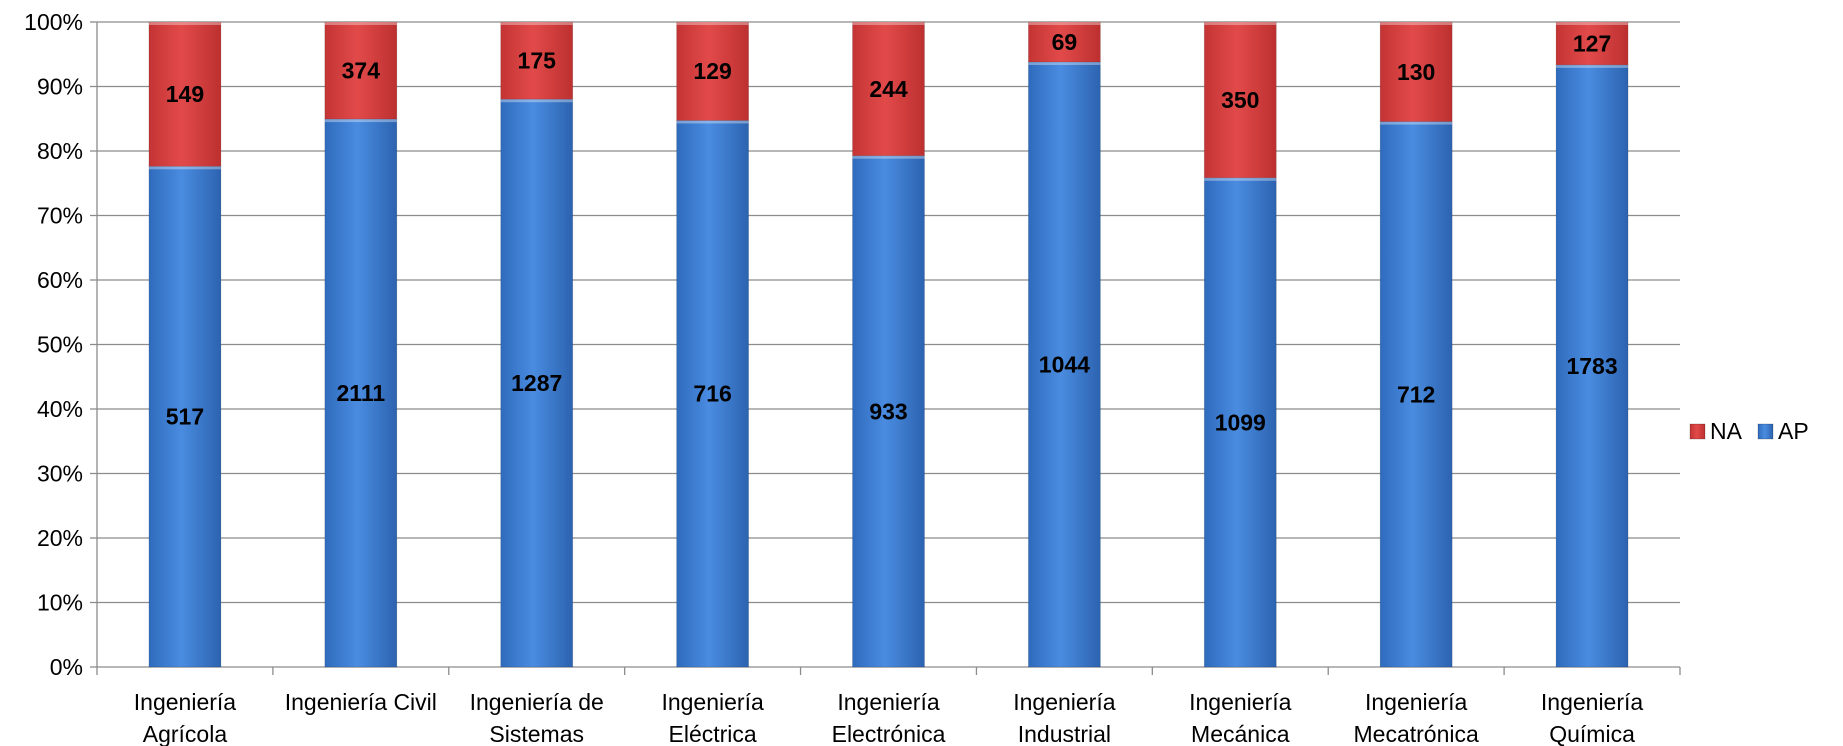 The width and height of the screenshot is (1843, 746). What do you see at coordinates (60, 216) in the screenshot?
I see `y-tick-label: 70%` at bounding box center [60, 216].